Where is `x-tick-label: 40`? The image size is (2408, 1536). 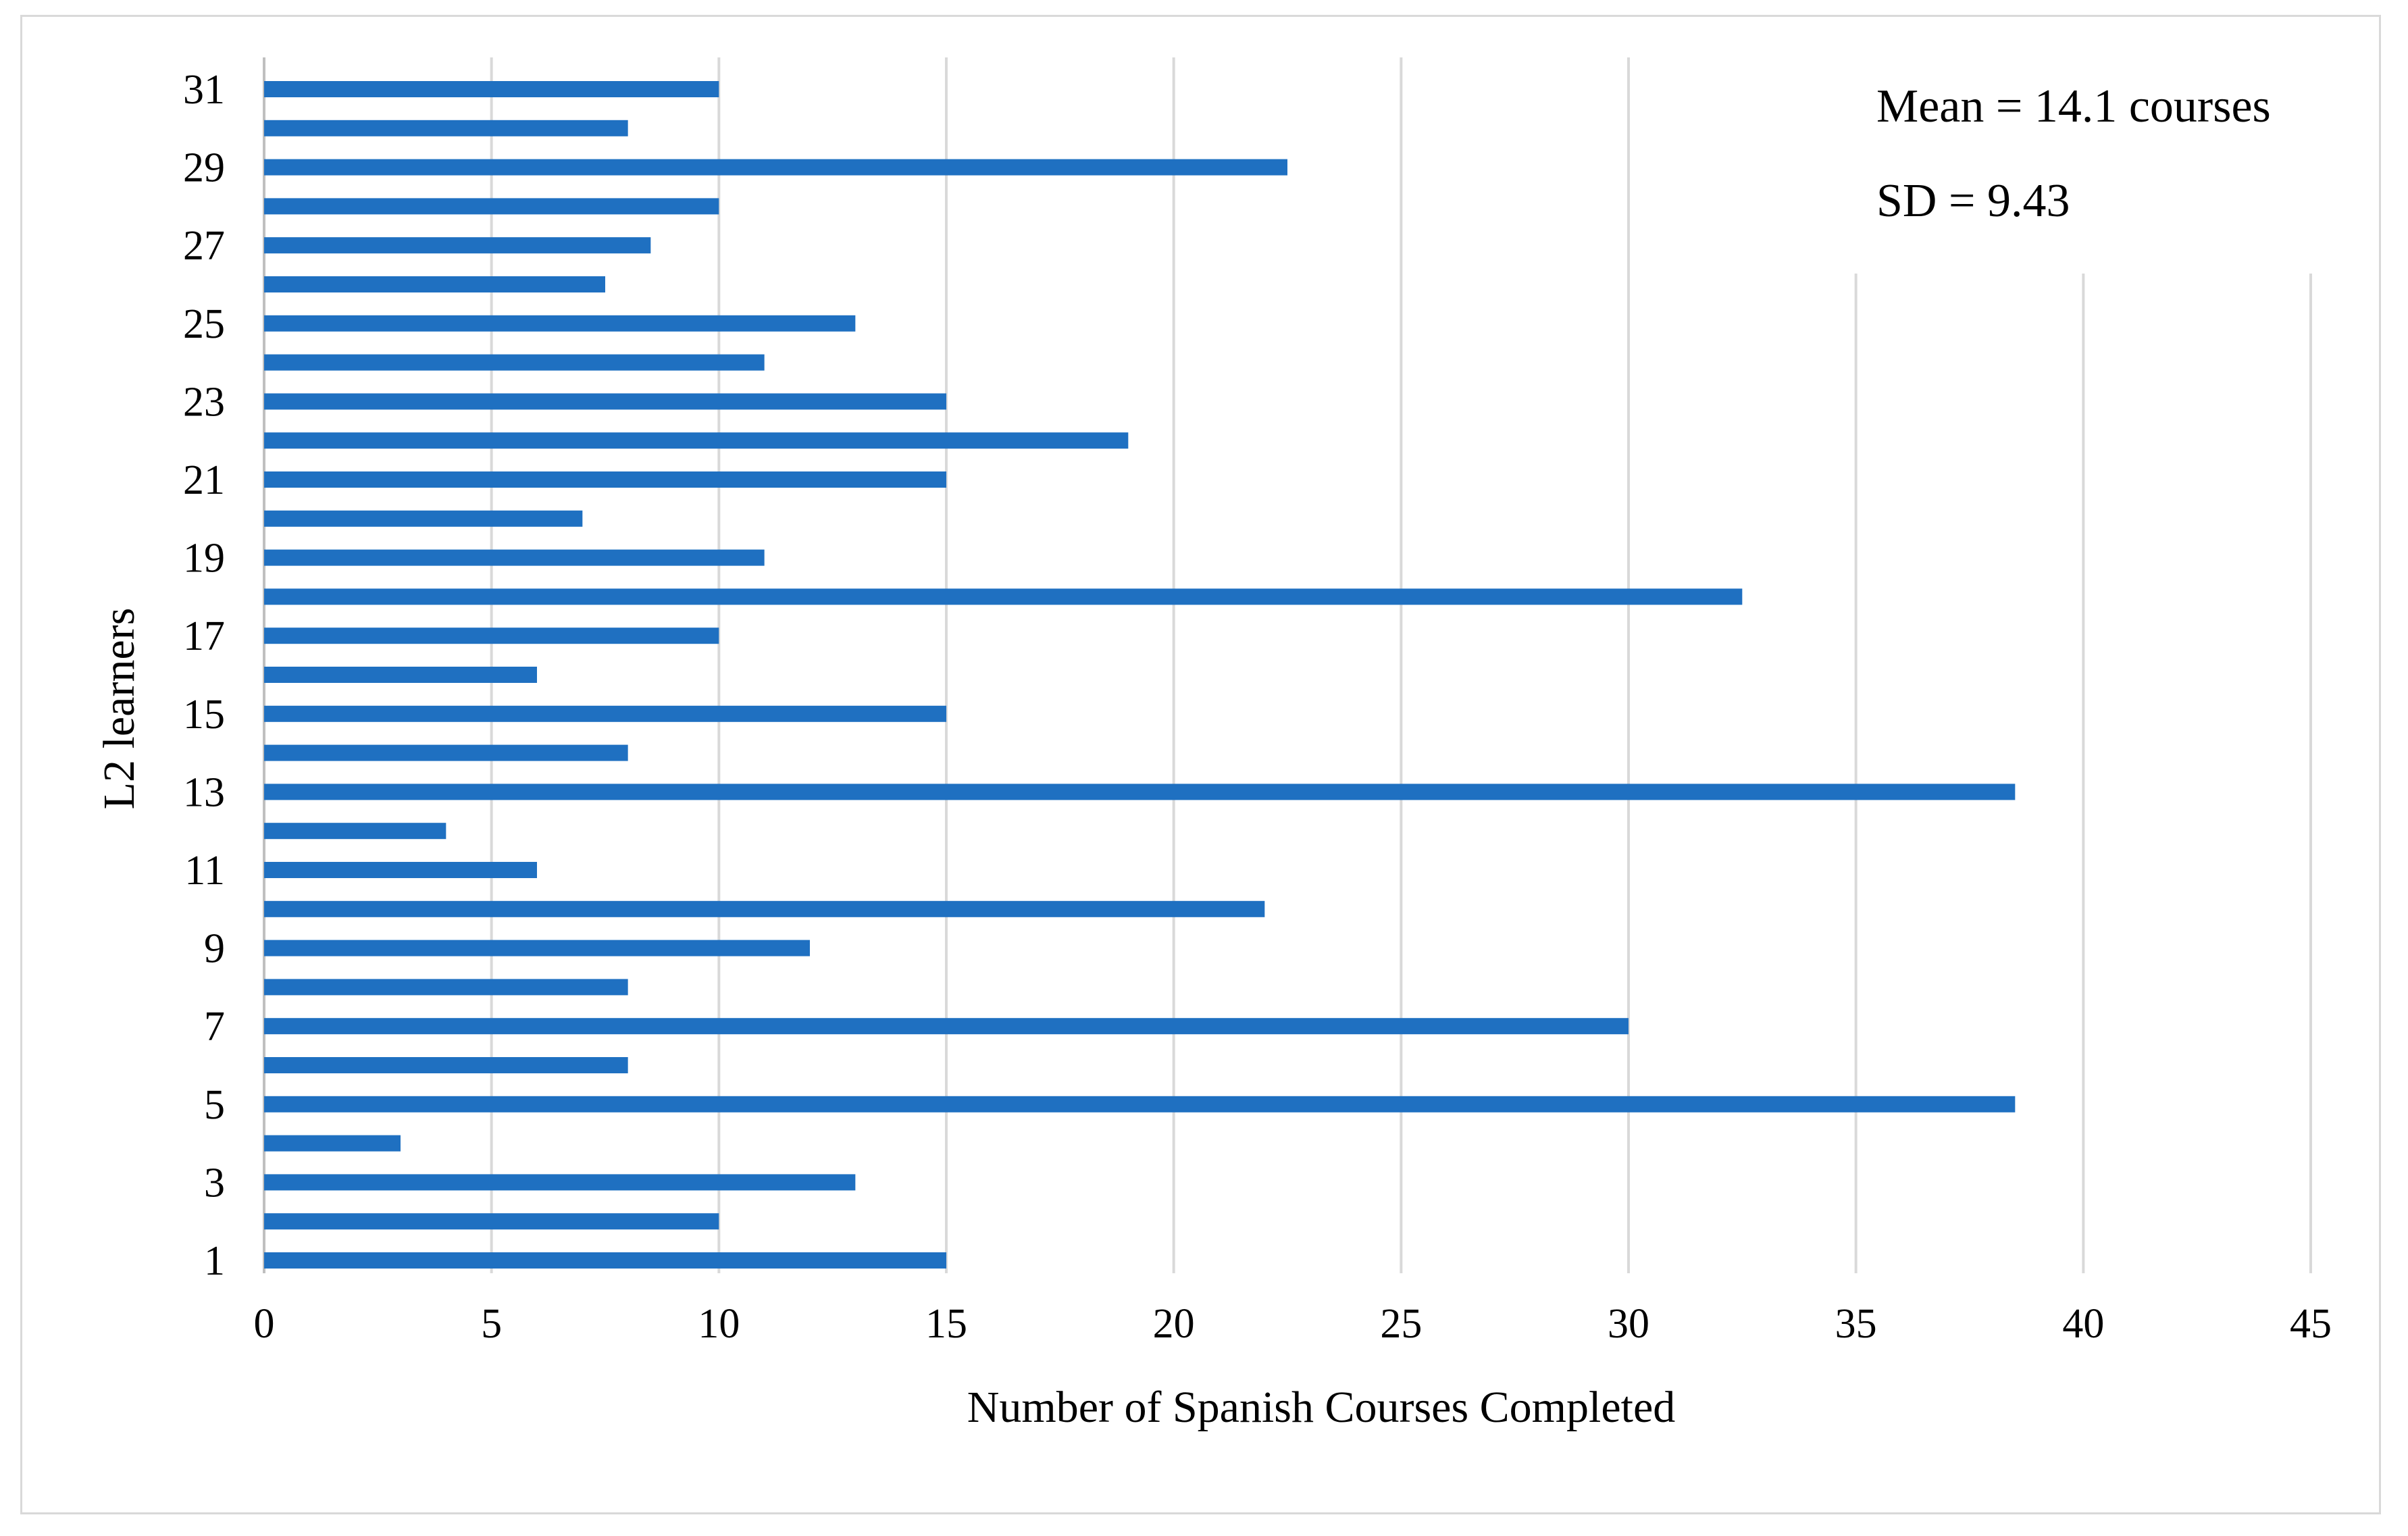 x-tick-label: 40 is located at coordinates (2083, 1324).